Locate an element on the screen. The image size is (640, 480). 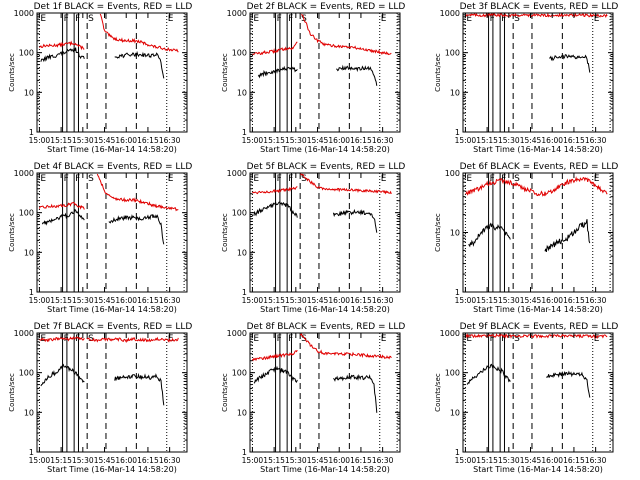
chart-title: Det 3f BLACK = Events, RED = LLD is located at coordinates (539, 7).